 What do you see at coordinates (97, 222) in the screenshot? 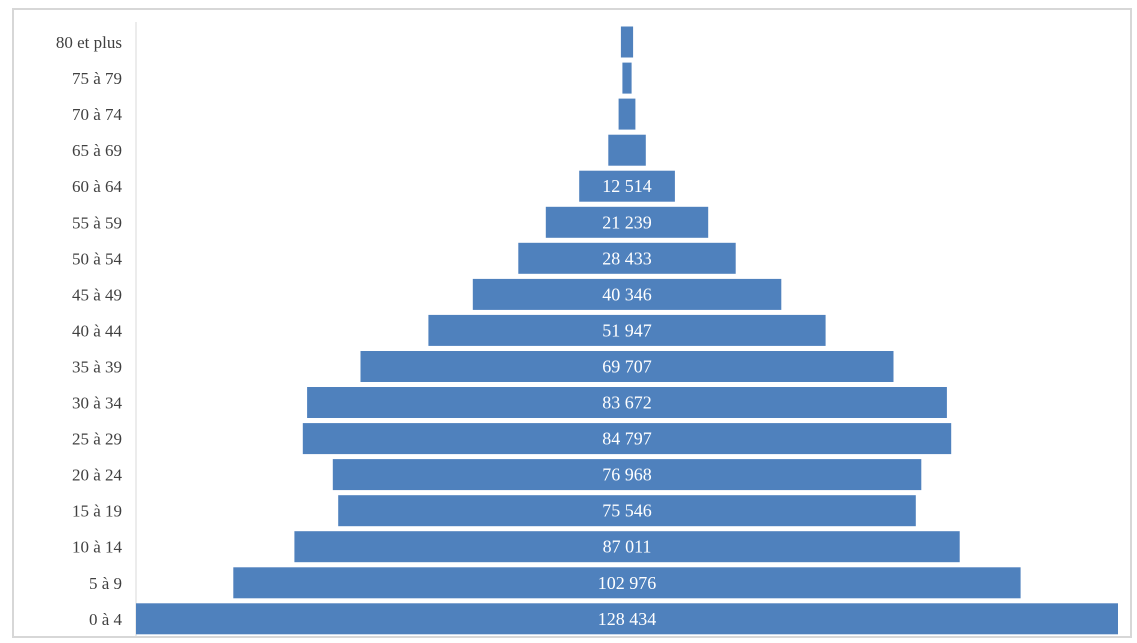
I see `category-label: 55 à 59` at bounding box center [97, 222].